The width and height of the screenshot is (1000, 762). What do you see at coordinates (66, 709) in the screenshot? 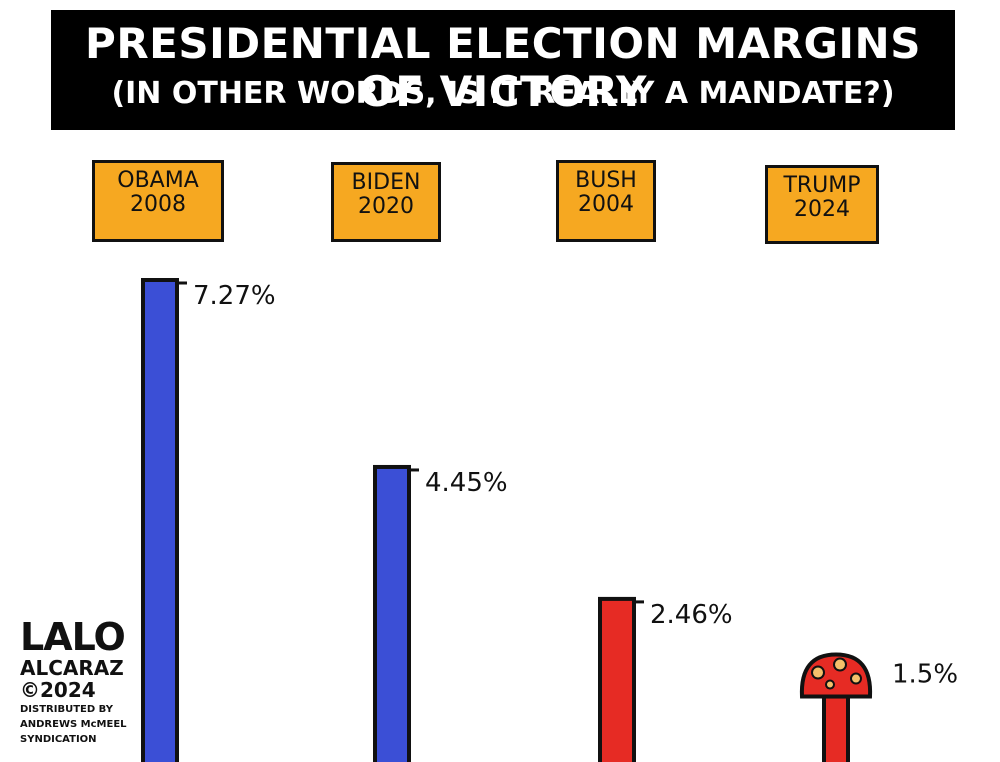
I see `signature-distributed: DISTRIBUTED BY` at bounding box center [66, 709].